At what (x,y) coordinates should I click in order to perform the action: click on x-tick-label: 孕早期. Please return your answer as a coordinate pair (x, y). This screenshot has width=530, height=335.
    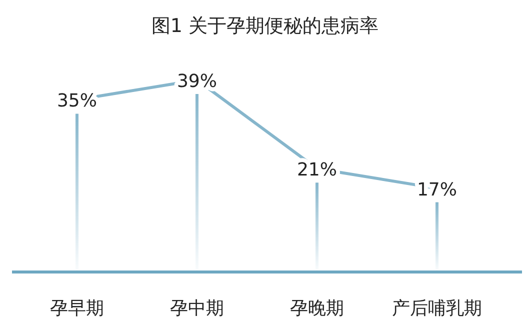
    Looking at the image, I should click on (77, 308).